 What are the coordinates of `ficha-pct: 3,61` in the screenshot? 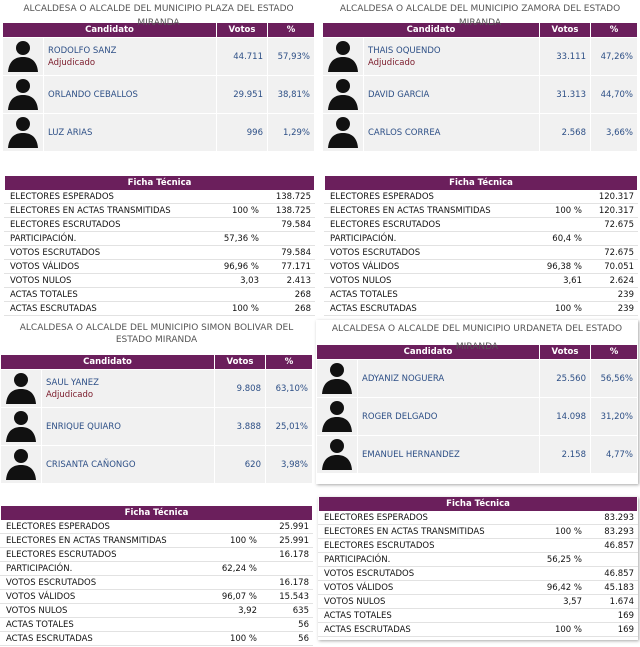 It's located at (572, 281).